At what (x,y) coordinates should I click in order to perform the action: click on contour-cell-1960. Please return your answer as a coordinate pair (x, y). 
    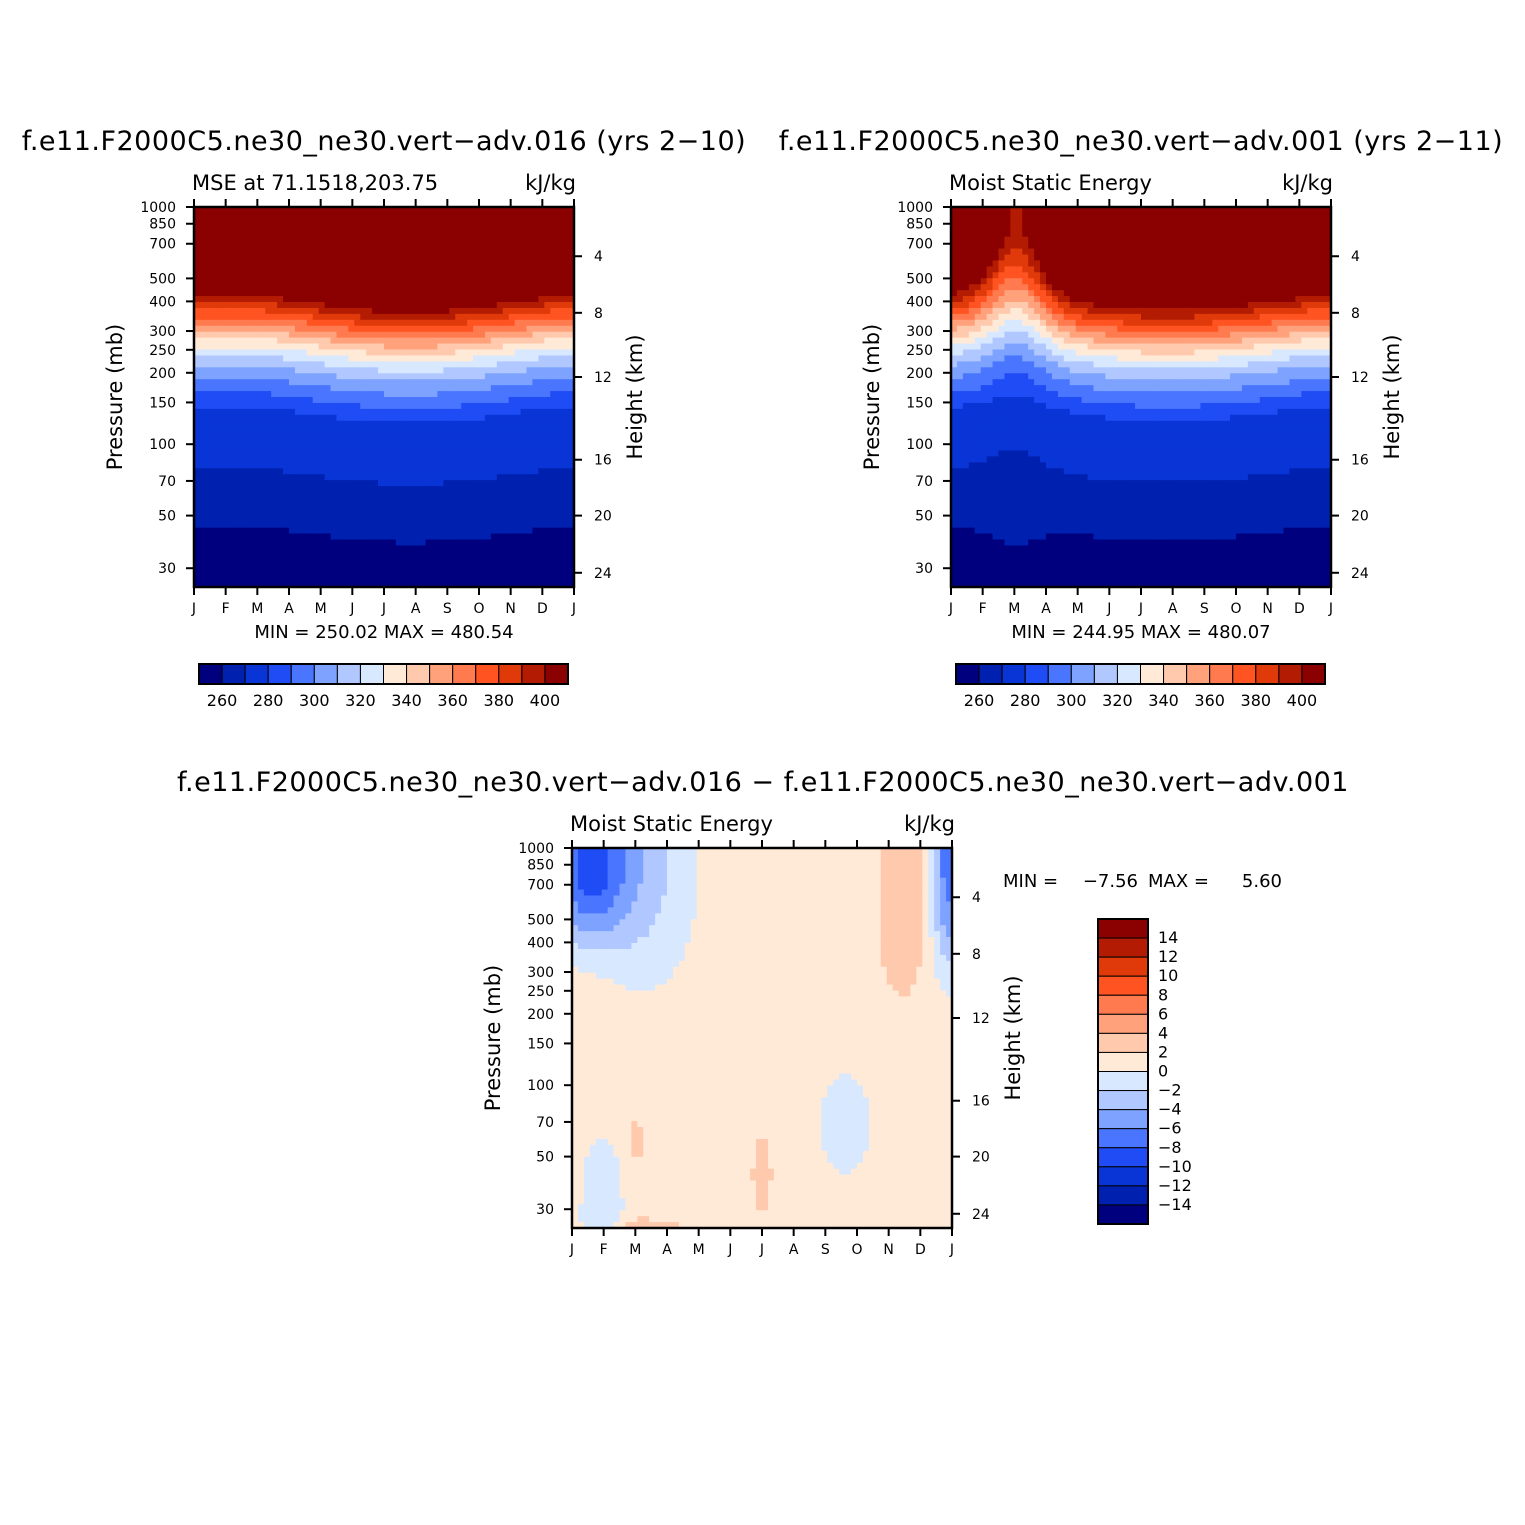
    Looking at the image, I should click on (375, 448).